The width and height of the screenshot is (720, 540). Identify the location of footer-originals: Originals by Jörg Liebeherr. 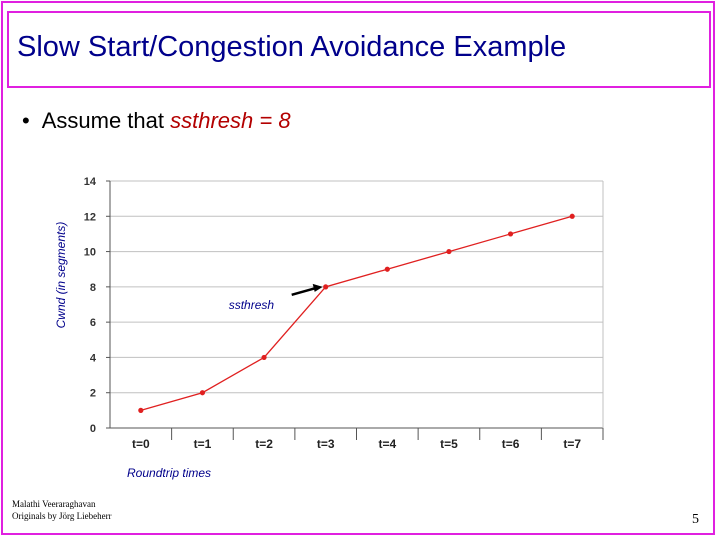
(62, 516).